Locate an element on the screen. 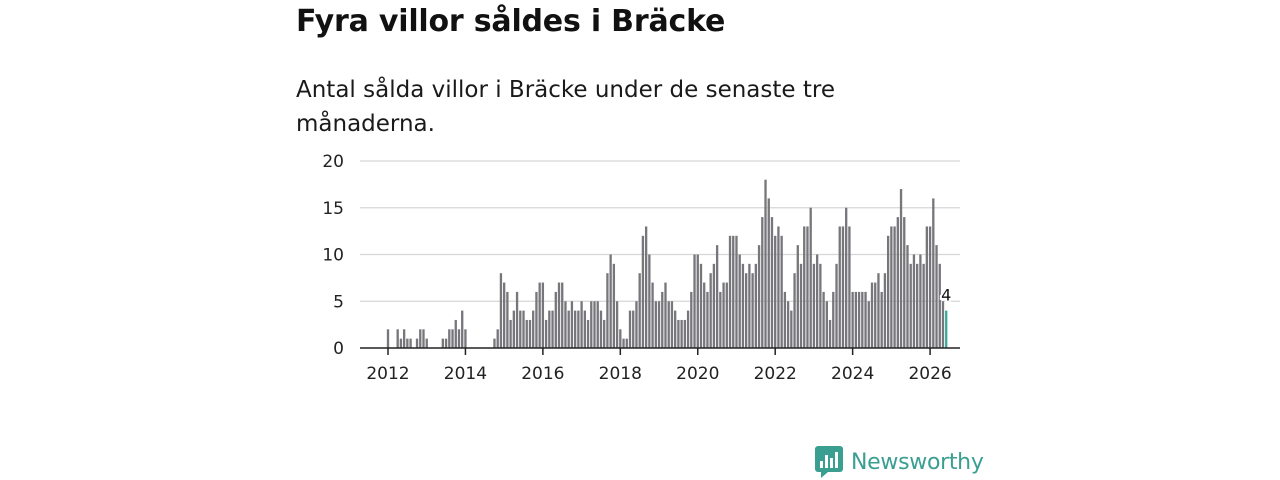 The height and width of the screenshot is (480, 1280). x-tick-label: 2024 is located at coordinates (852, 374).